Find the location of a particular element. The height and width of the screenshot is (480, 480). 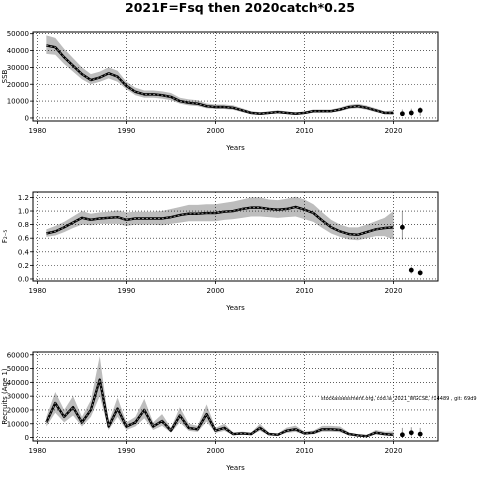

figure-title: 2021F=Fsq then 2020catch*0.25 is located at coordinates (240, 7).